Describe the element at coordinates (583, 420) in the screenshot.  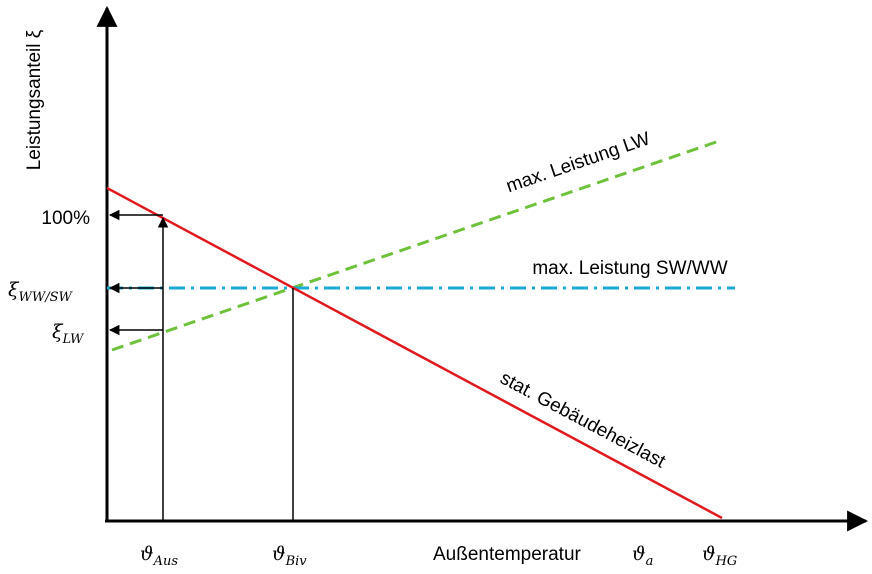
I see `line-label: stat. Gebäudeheizlast` at that location.